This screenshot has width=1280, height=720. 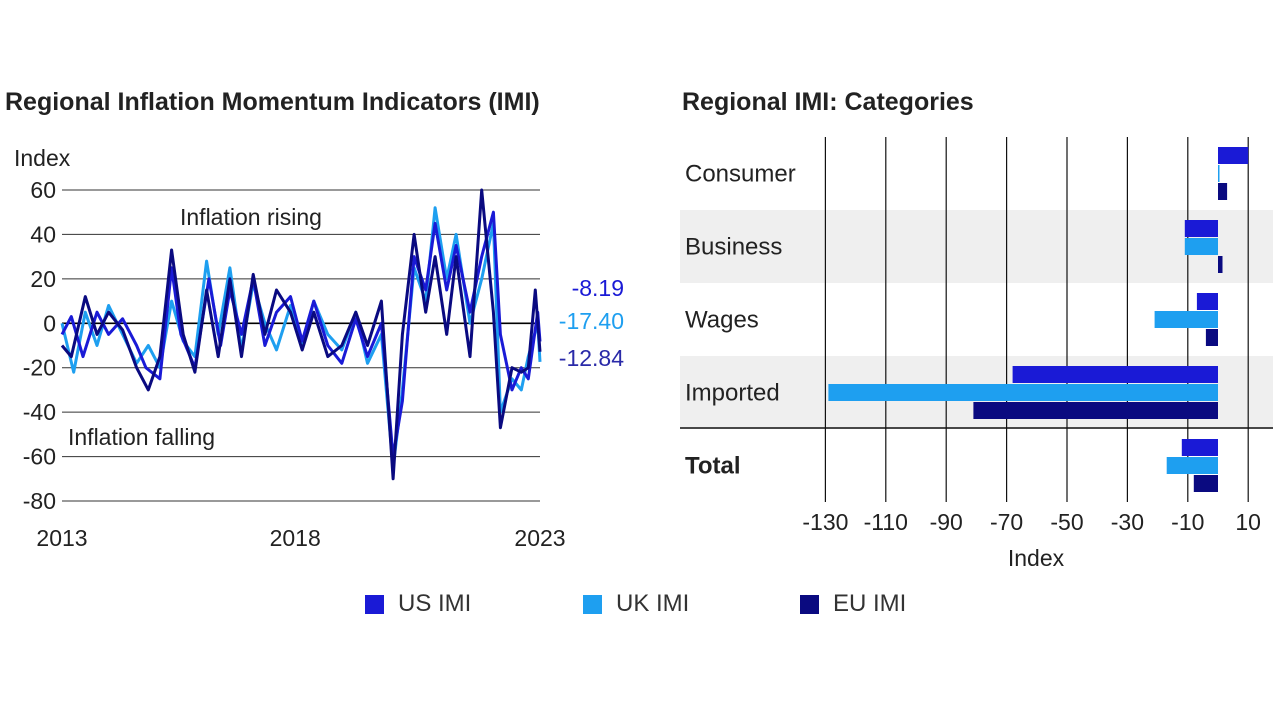 I want to click on bar-total-eu, so click(x=1205, y=483).